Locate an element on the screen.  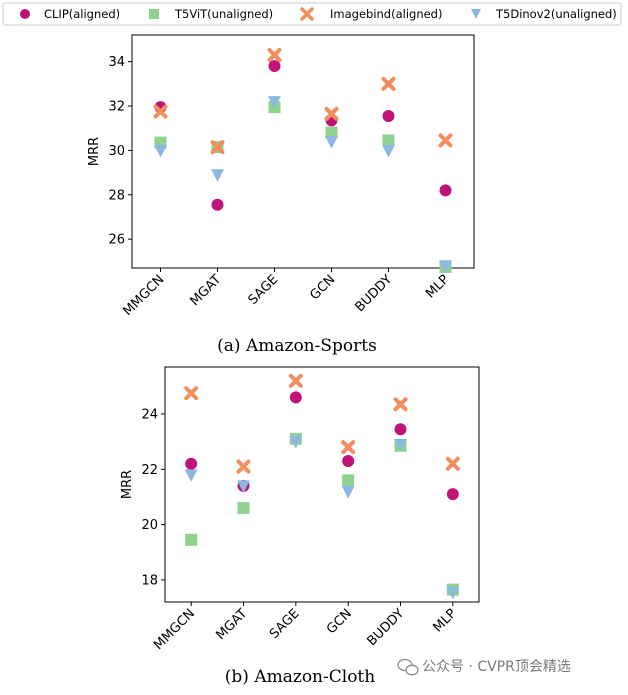
watermark: 公众号 · CVPR顶会精选 is located at coordinates (484, 667).